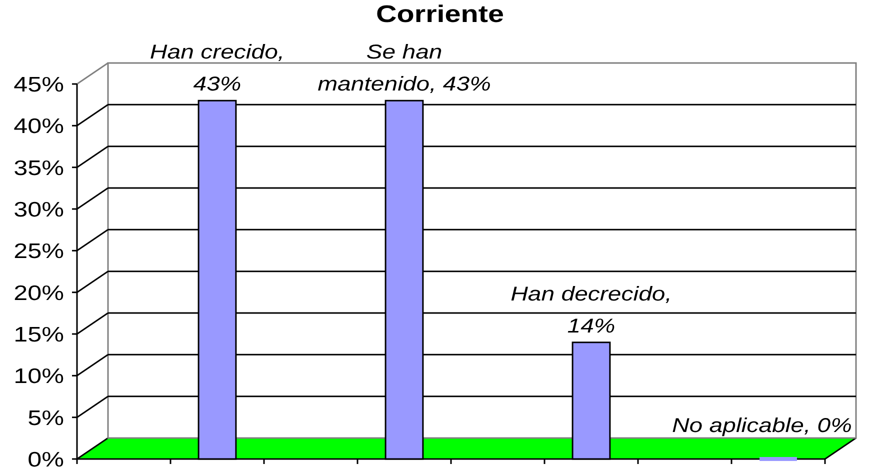 The width and height of the screenshot is (888, 468). I want to click on data-label: Han crecido, 43%, so click(217, 68).